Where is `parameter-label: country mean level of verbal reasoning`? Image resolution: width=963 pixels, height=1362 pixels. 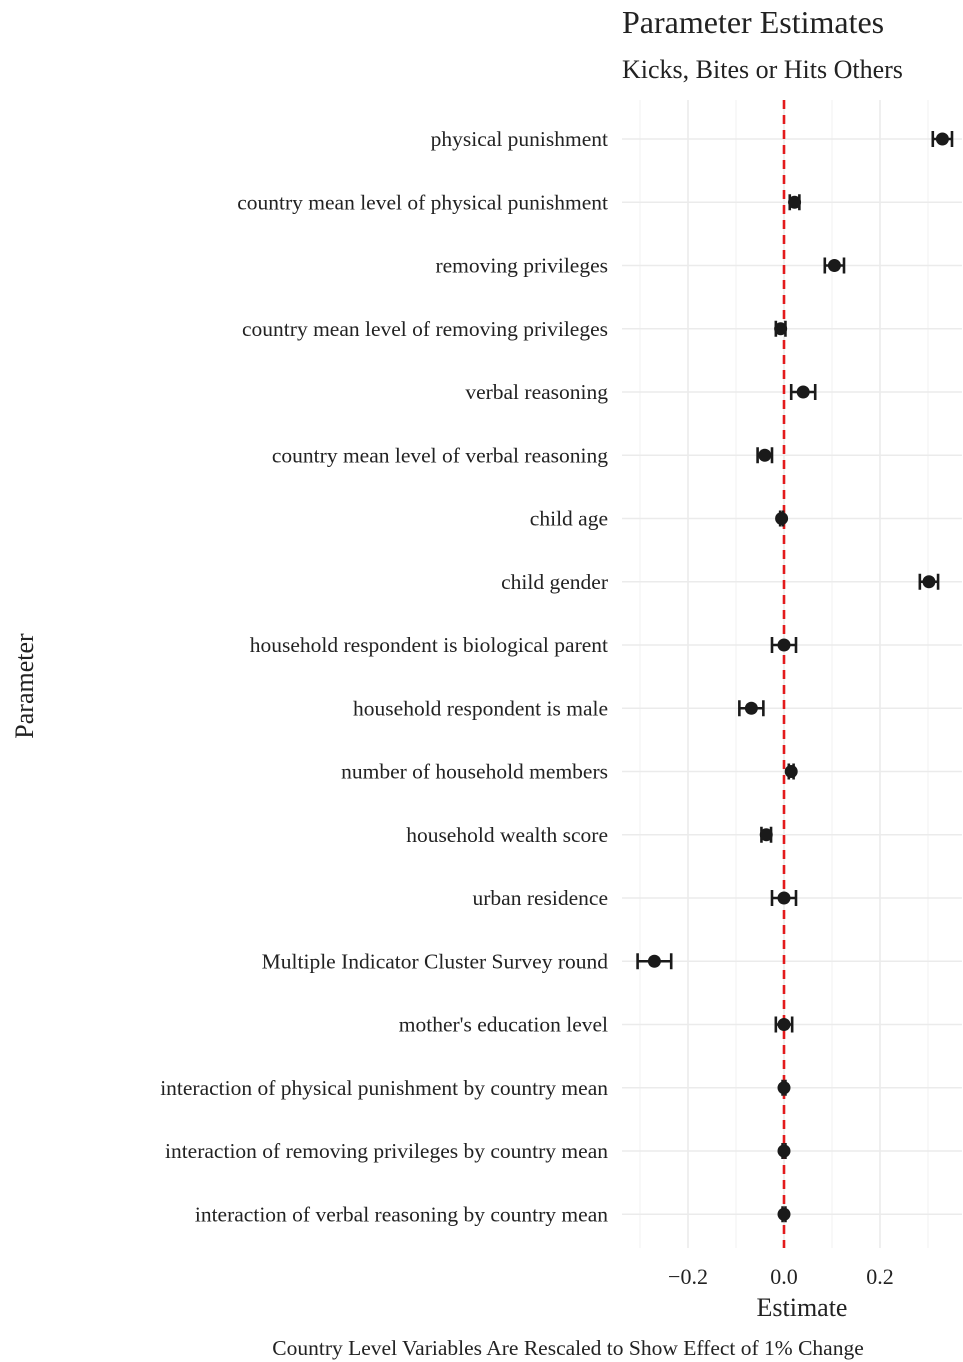
parameter-label: country mean level of verbal reasoning is located at coordinates (440, 455).